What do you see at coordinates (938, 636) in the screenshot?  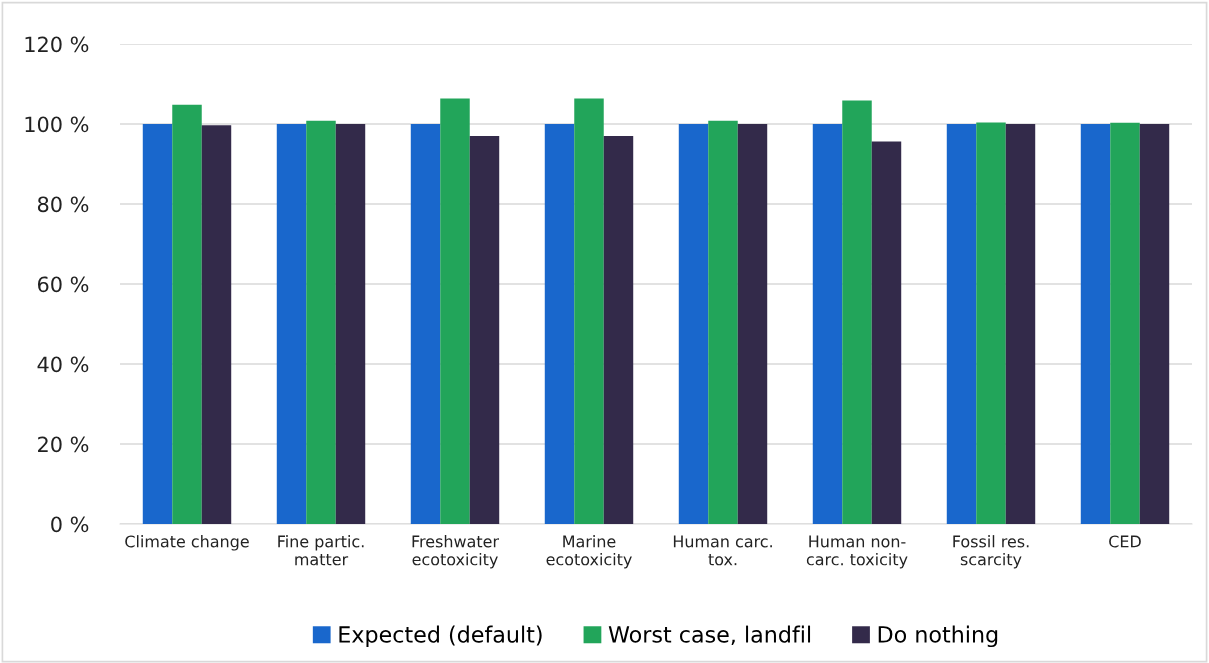 I see `legend-label: Do nothing` at bounding box center [938, 636].